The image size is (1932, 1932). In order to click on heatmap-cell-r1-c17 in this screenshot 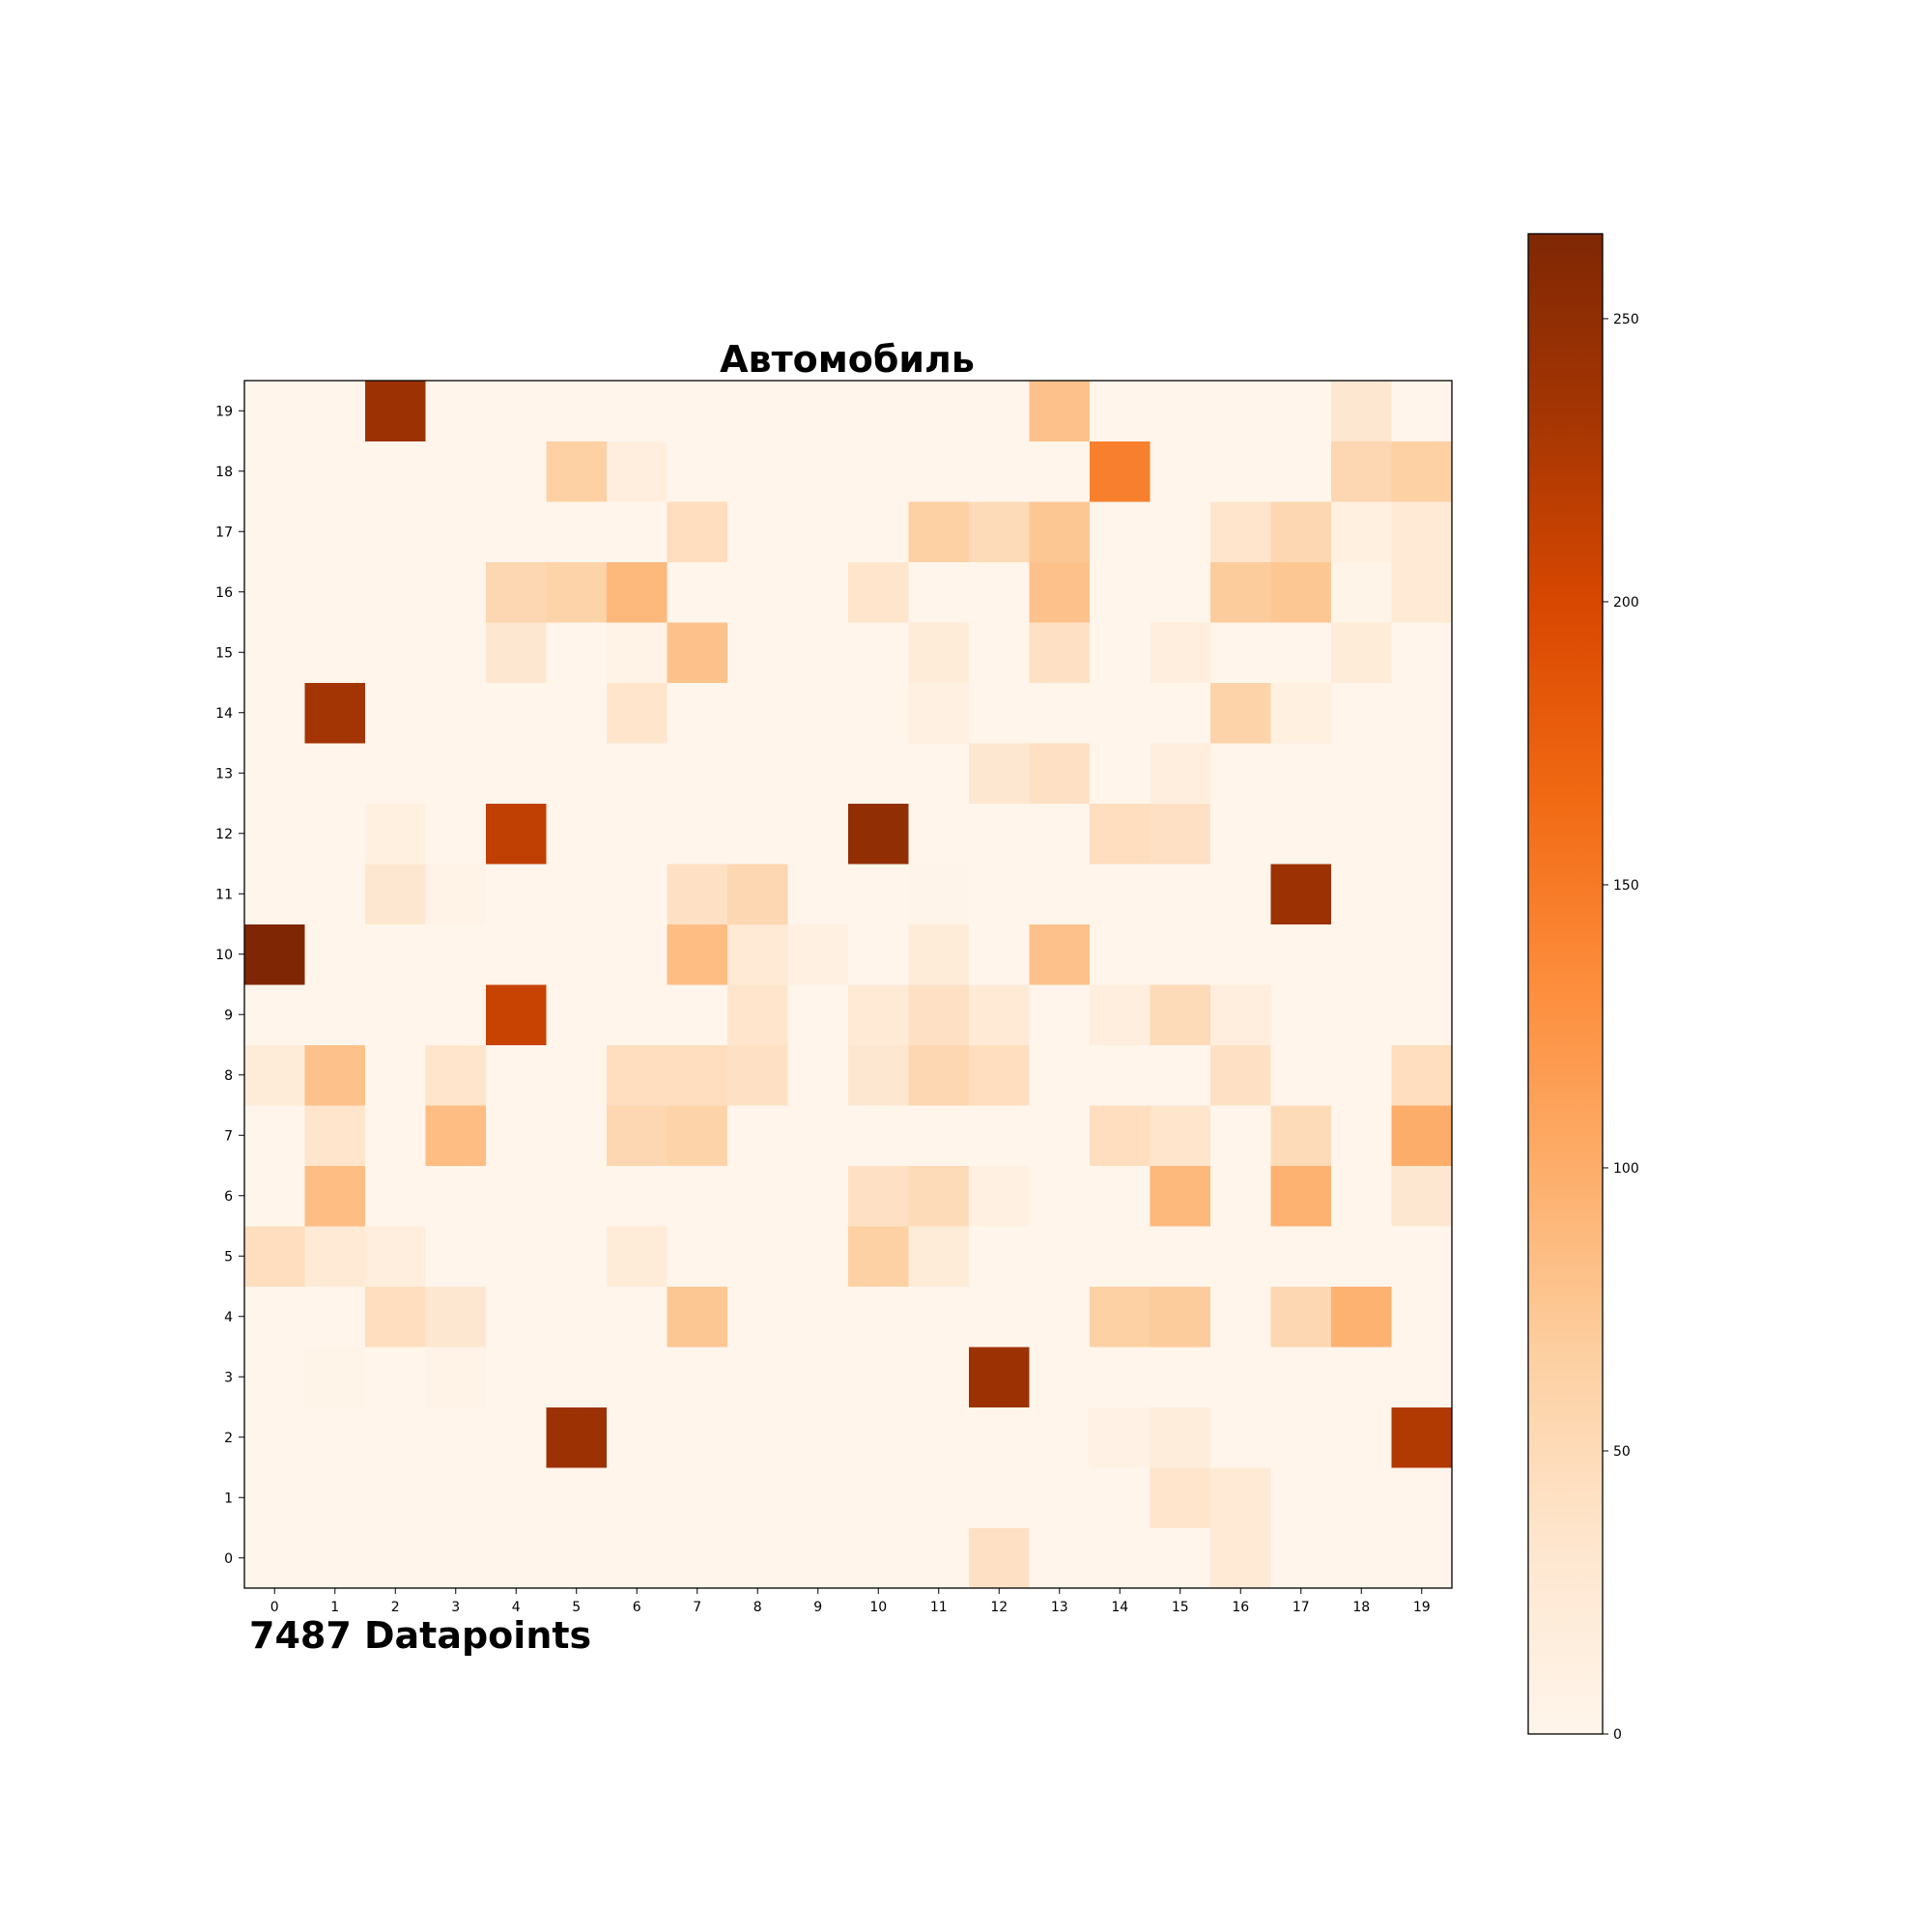, I will do `click(1301, 1497)`.